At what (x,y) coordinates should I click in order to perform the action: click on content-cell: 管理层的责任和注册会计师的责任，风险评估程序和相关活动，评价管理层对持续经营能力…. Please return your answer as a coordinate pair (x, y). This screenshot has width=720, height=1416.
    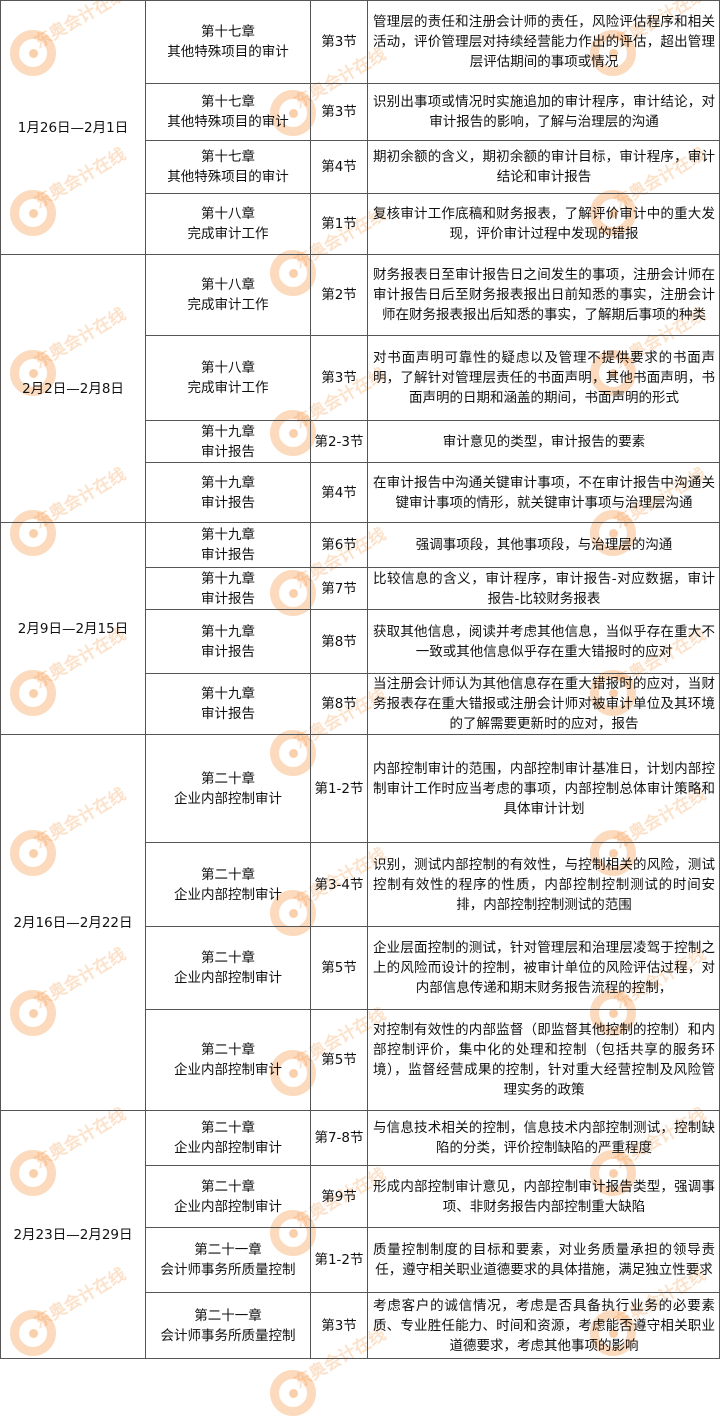
    Looking at the image, I should click on (543, 42).